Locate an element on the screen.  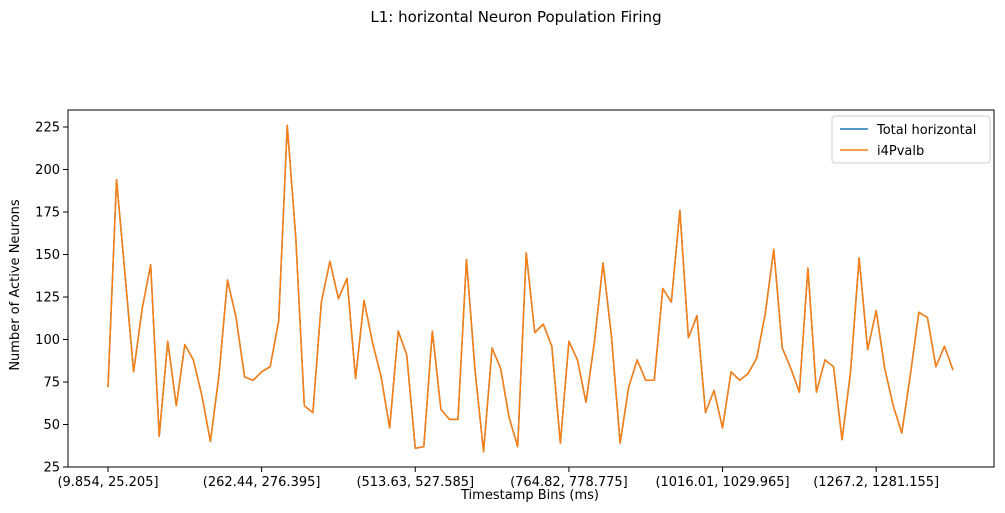
y-tick-label: 75 is located at coordinates (51, 383).